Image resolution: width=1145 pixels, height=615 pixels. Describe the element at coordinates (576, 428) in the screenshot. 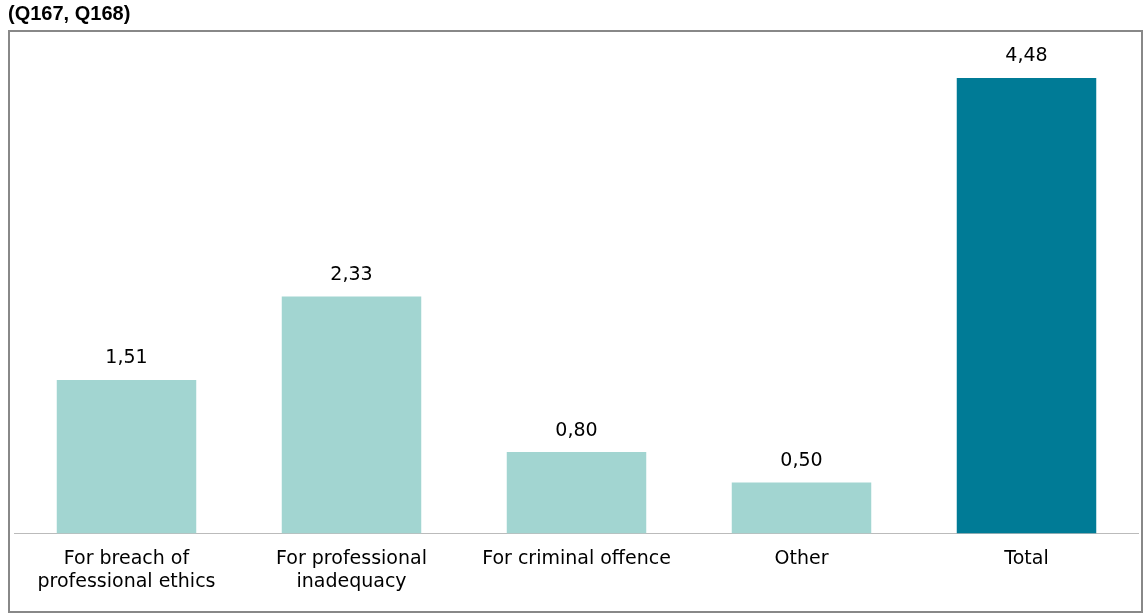

I see `data-label: 0,80` at that location.